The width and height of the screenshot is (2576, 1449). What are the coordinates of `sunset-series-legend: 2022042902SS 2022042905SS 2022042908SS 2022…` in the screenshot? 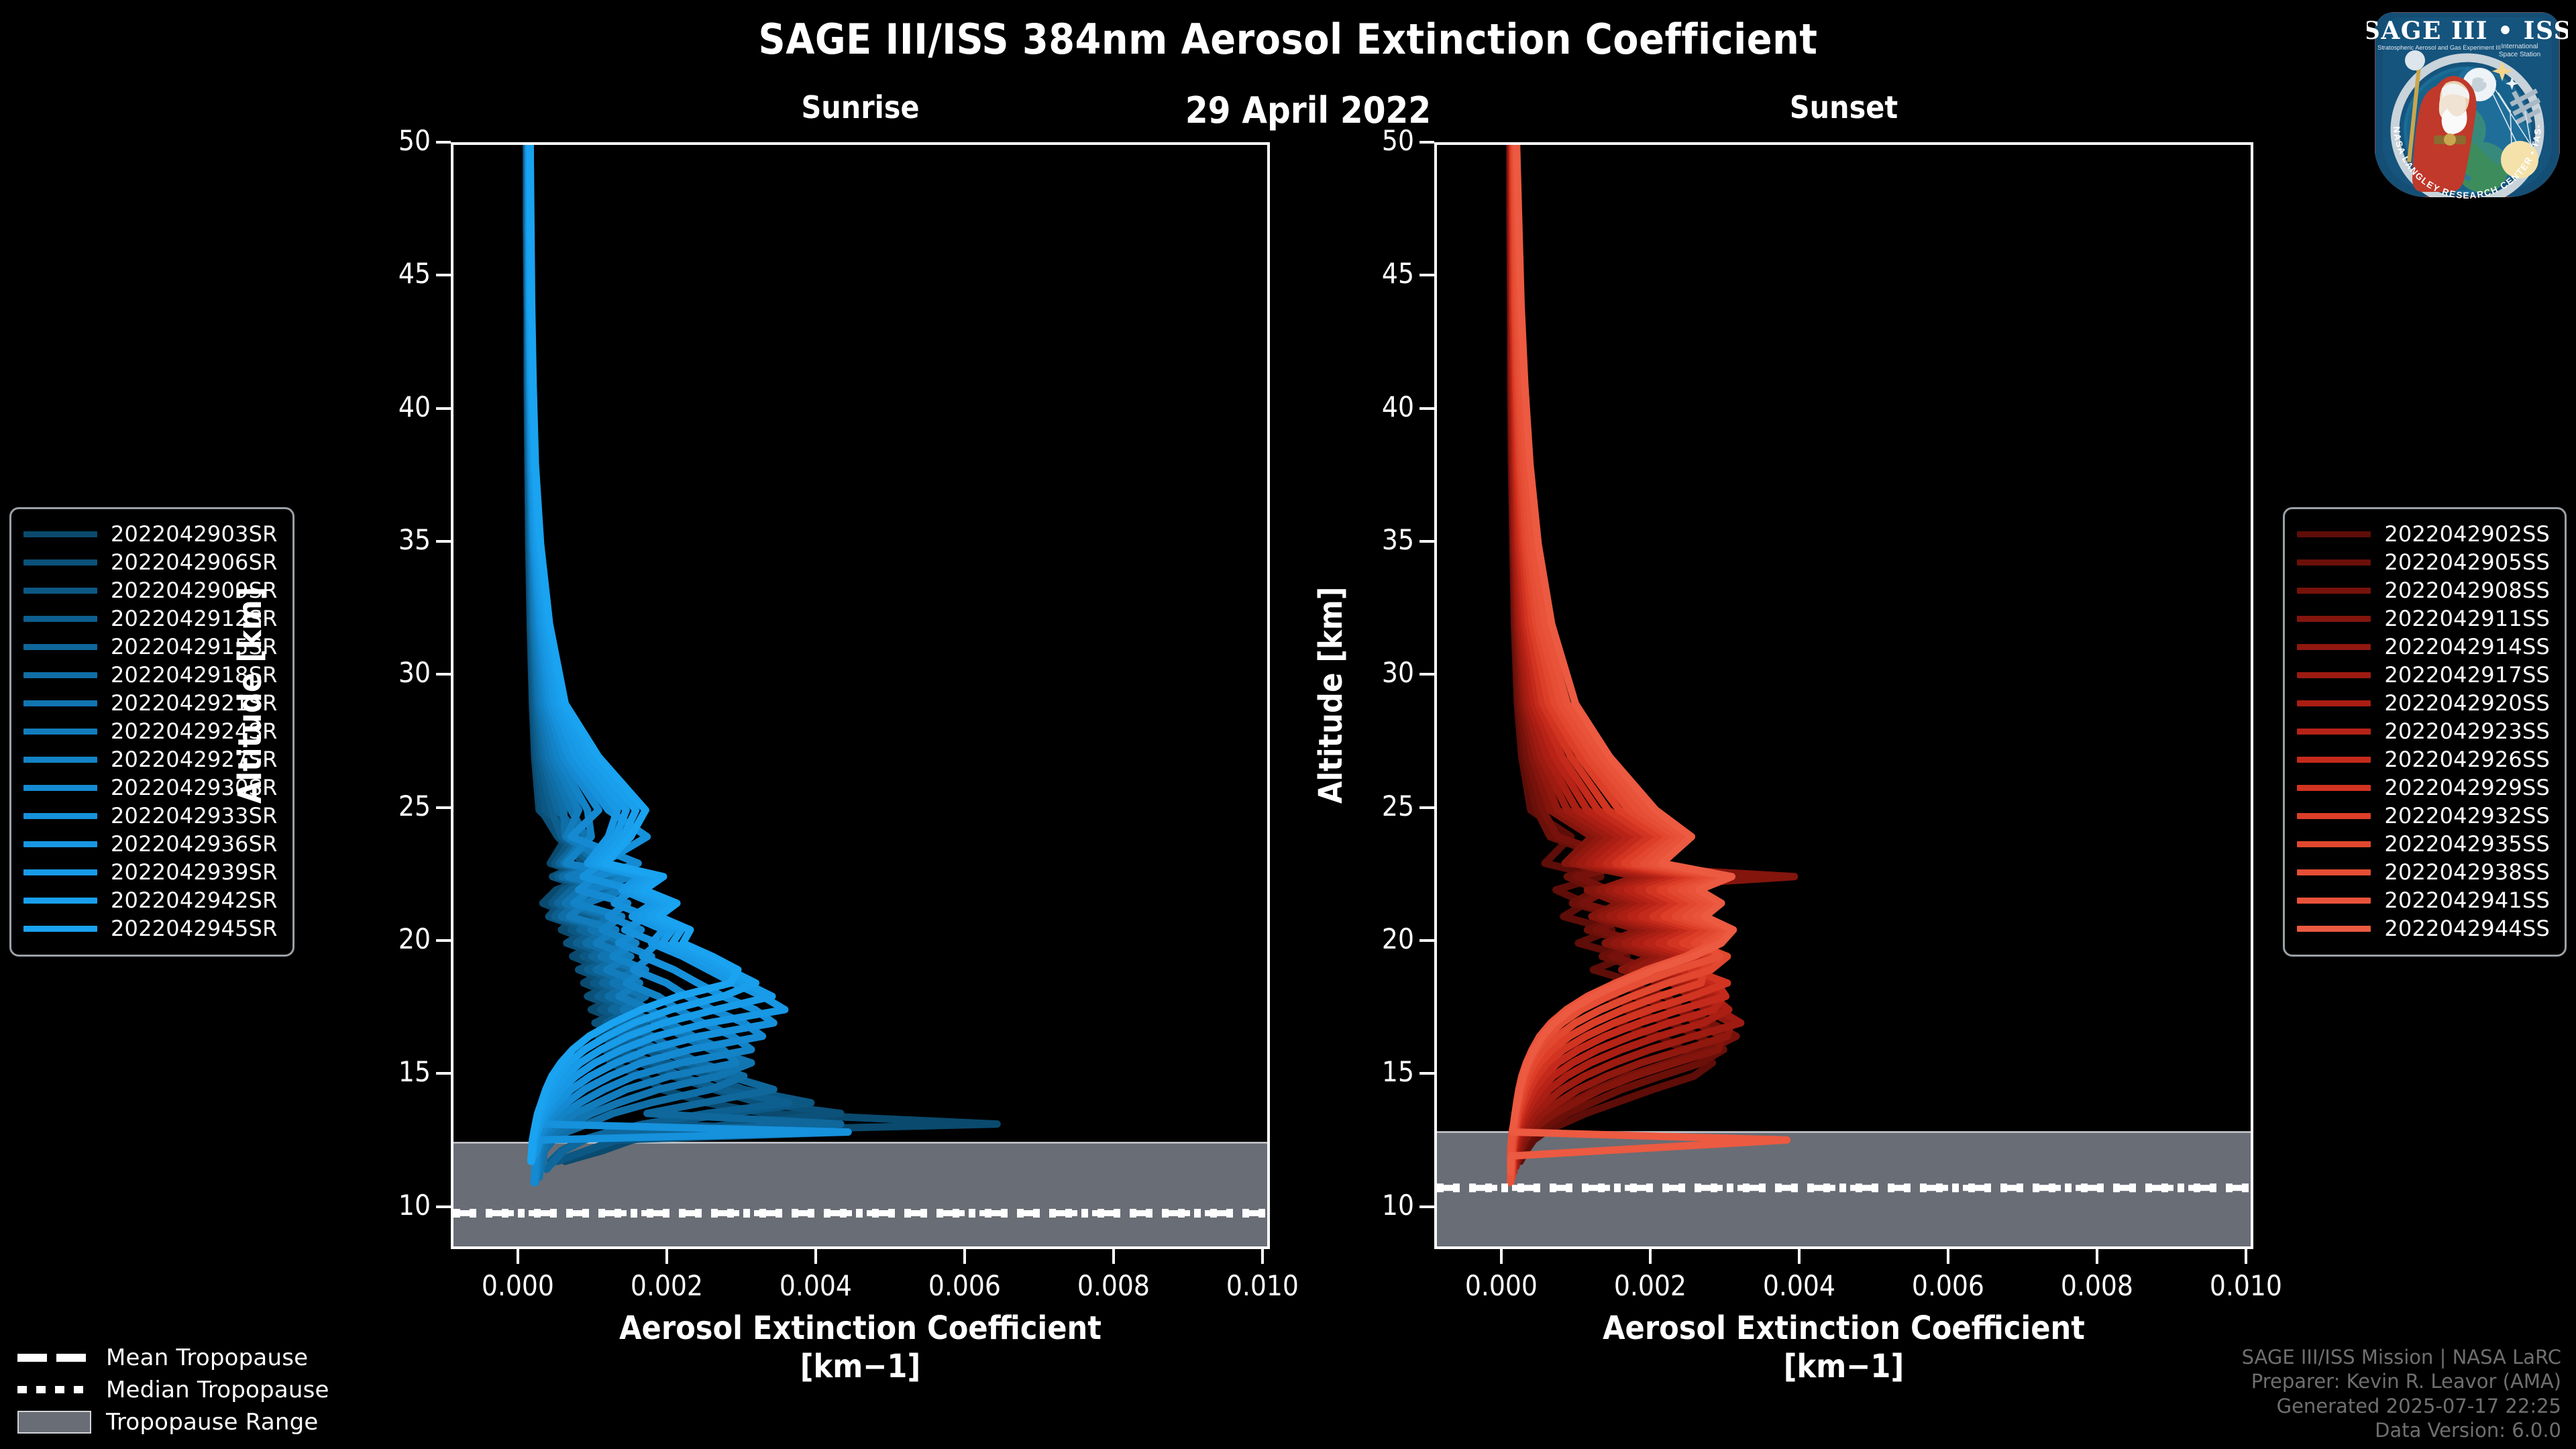 It's located at (2425, 732).